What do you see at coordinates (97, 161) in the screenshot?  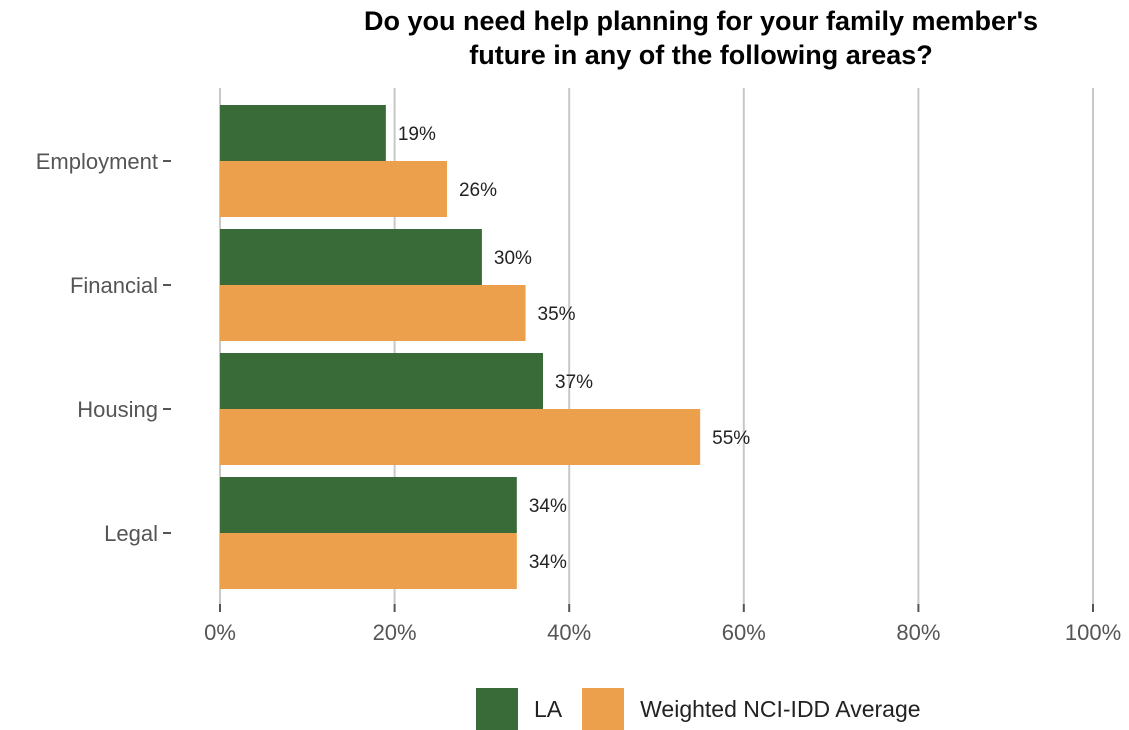 I see `y-tick-label-employment: Employment` at bounding box center [97, 161].